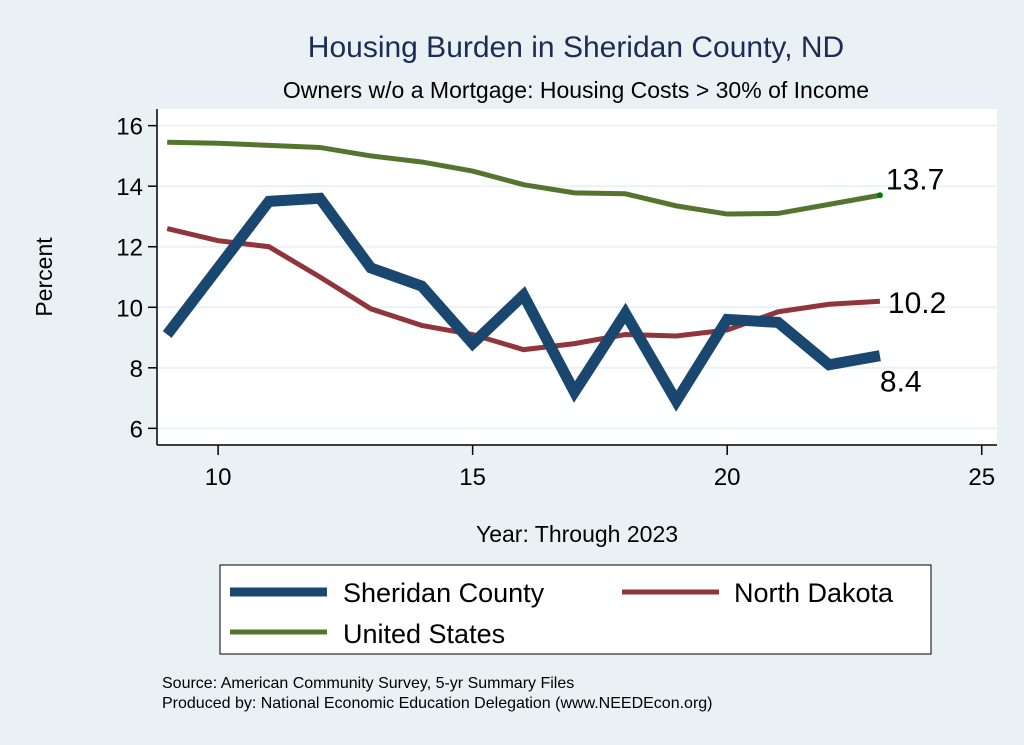 The image size is (1024, 745). I want to click on x-tick-label: 10, so click(218, 477).